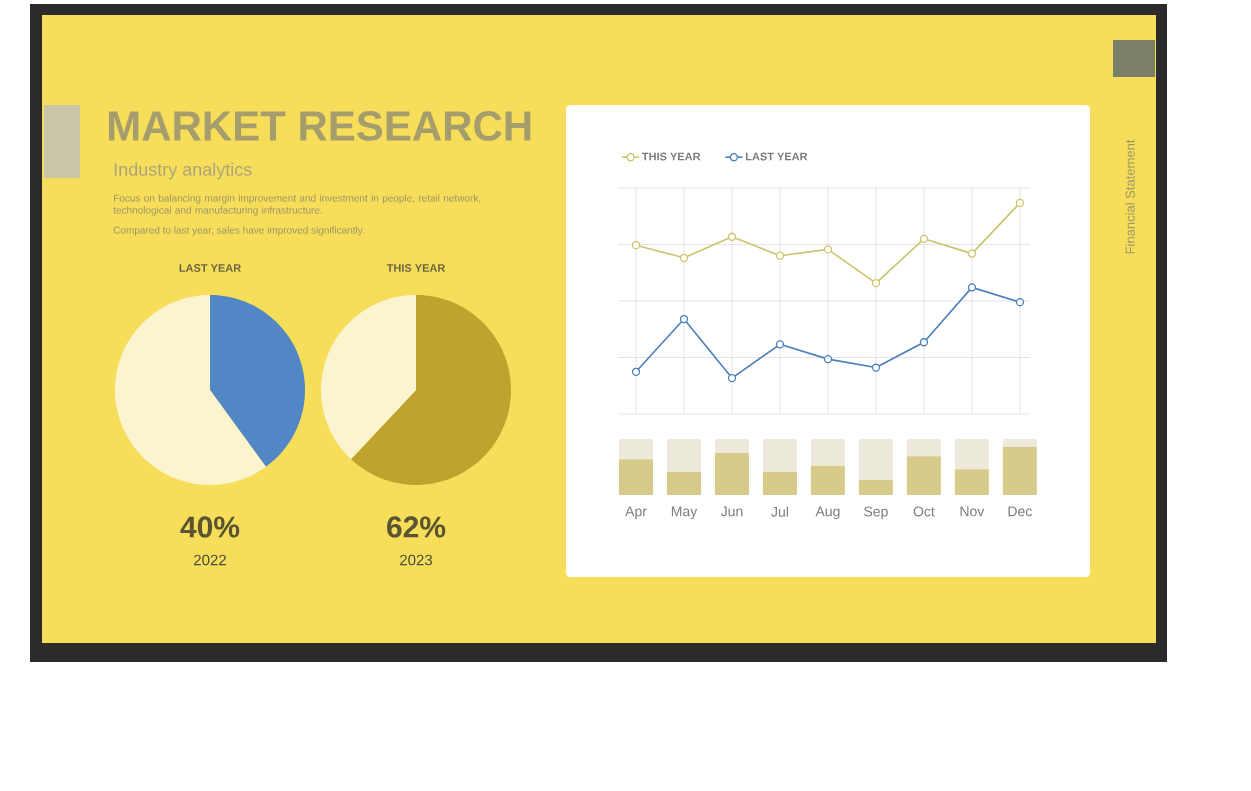  I want to click on x-tick-label: Jun, so click(731, 511).